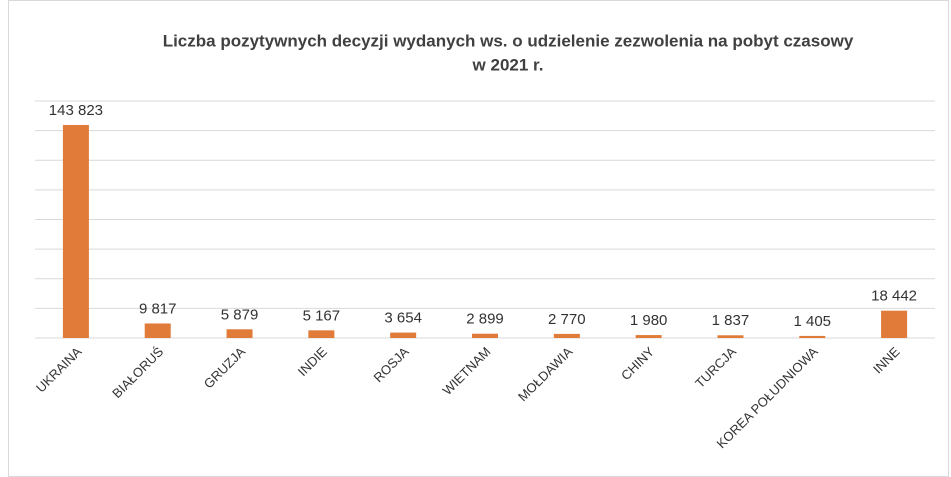 This screenshot has width=951, height=477. Describe the element at coordinates (312, 361) in the screenshot. I see `x-tick-label: INDIE` at that location.